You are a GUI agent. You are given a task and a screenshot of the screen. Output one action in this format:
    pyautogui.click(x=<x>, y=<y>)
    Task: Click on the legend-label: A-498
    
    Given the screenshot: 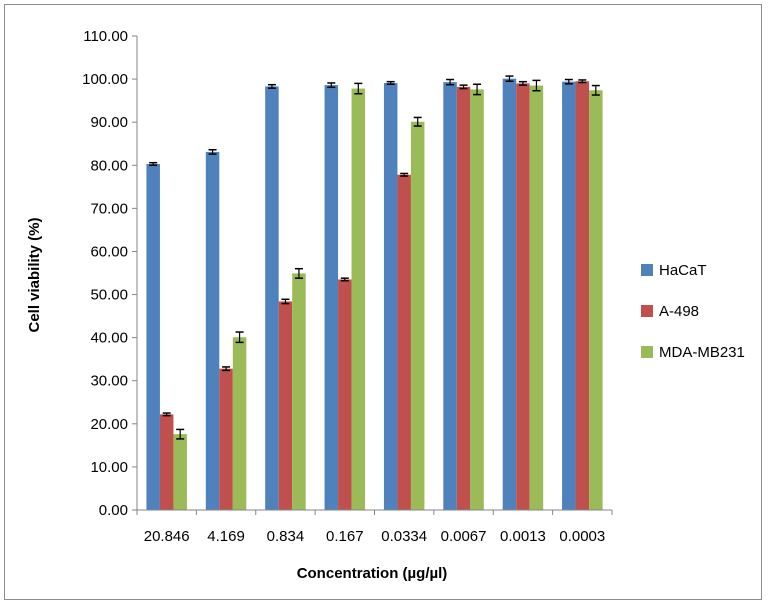 What is the action you would take?
    pyautogui.click(x=679, y=311)
    